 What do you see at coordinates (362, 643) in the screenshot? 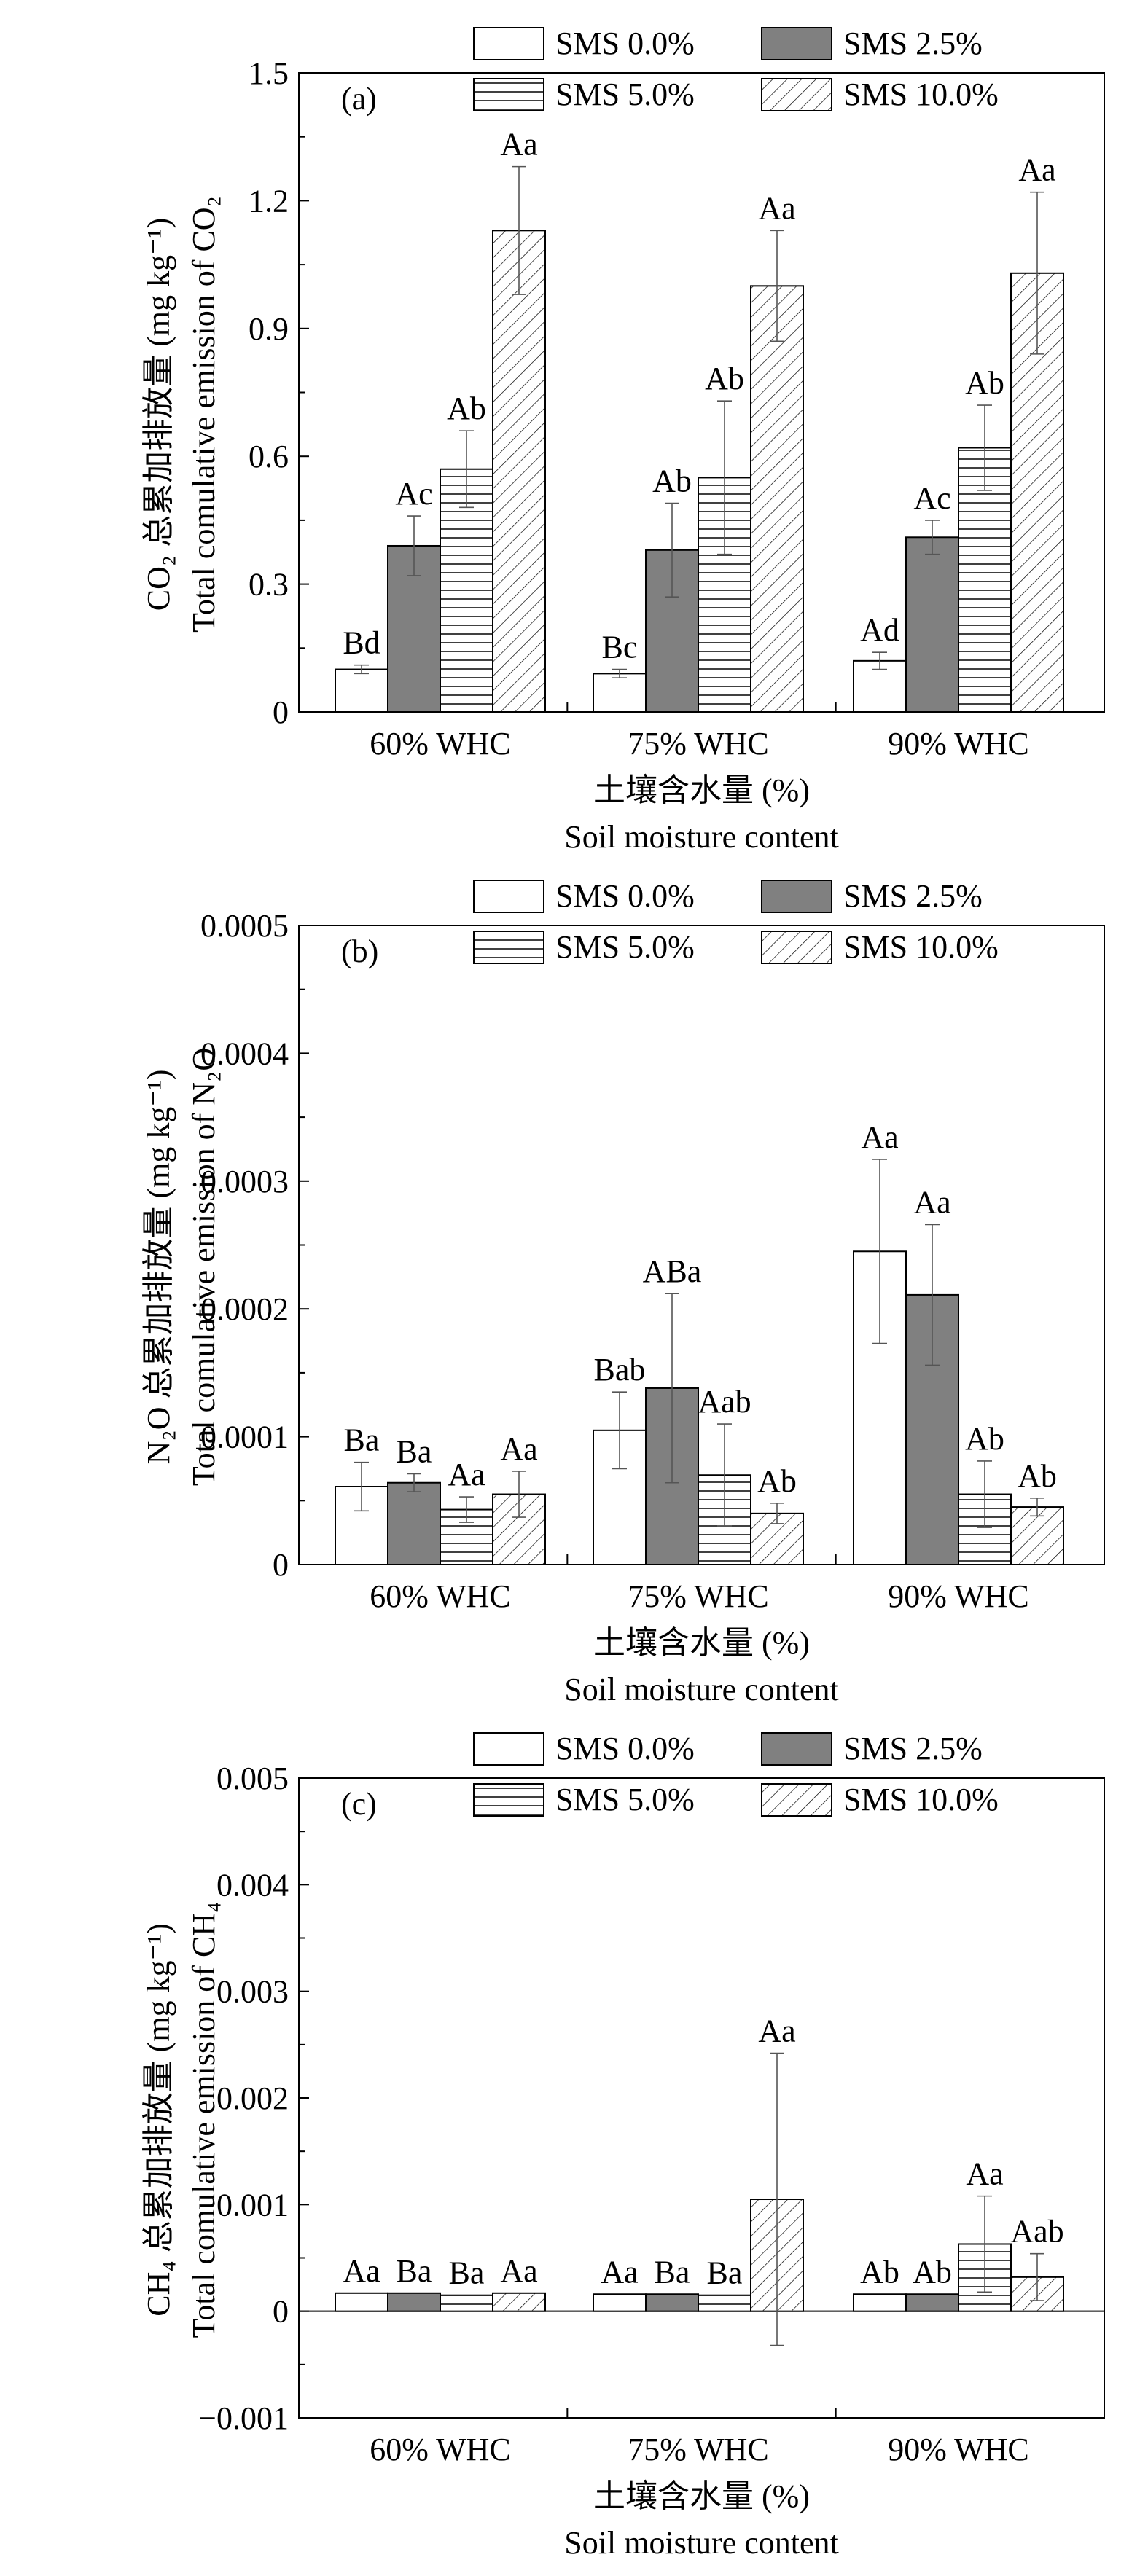
I see `significance-label: Bd` at bounding box center [362, 643].